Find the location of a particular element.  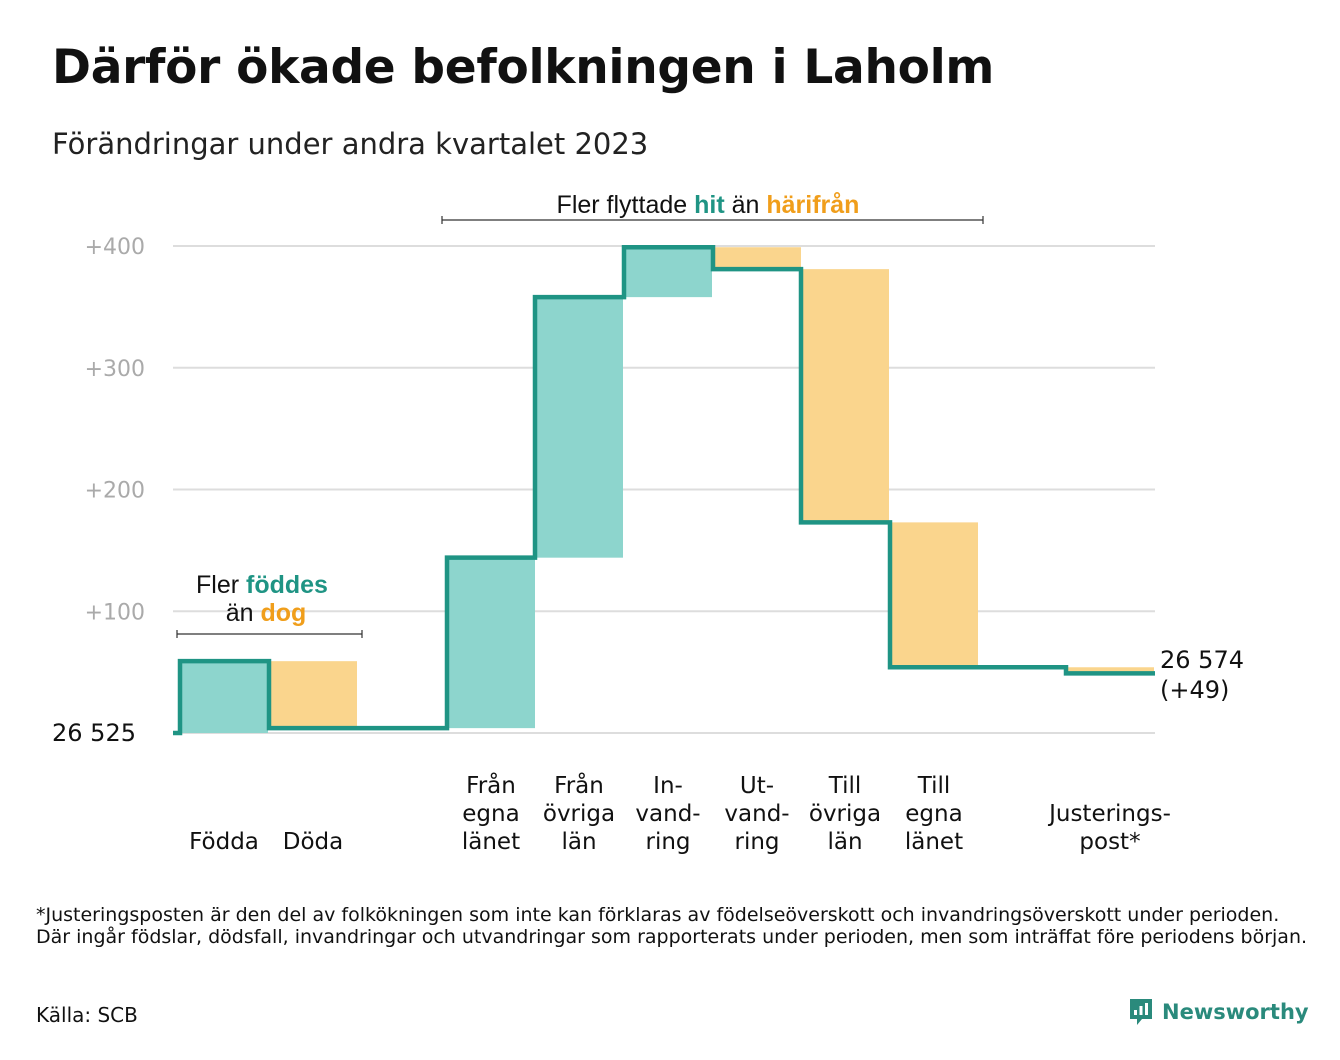

annotation-highlight-harifran: härifrån is located at coordinates (812, 205).